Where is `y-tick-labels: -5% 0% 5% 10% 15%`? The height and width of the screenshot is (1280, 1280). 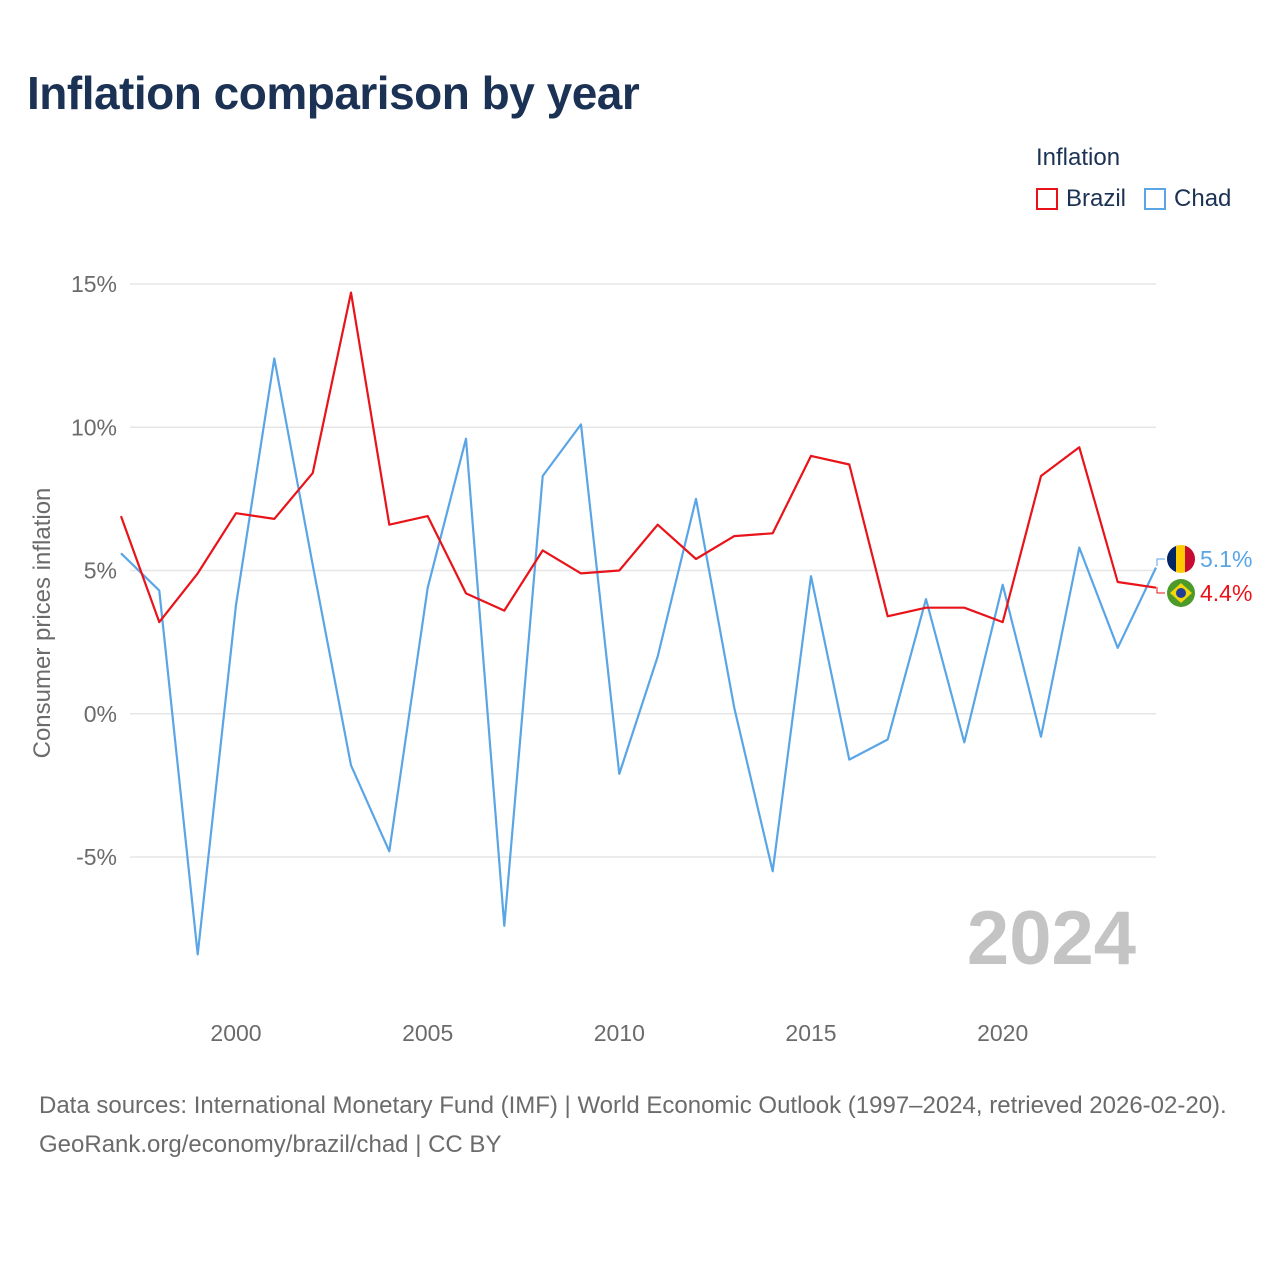 y-tick-labels: -5% 0% 5% 10% 15% is located at coordinates (94, 570).